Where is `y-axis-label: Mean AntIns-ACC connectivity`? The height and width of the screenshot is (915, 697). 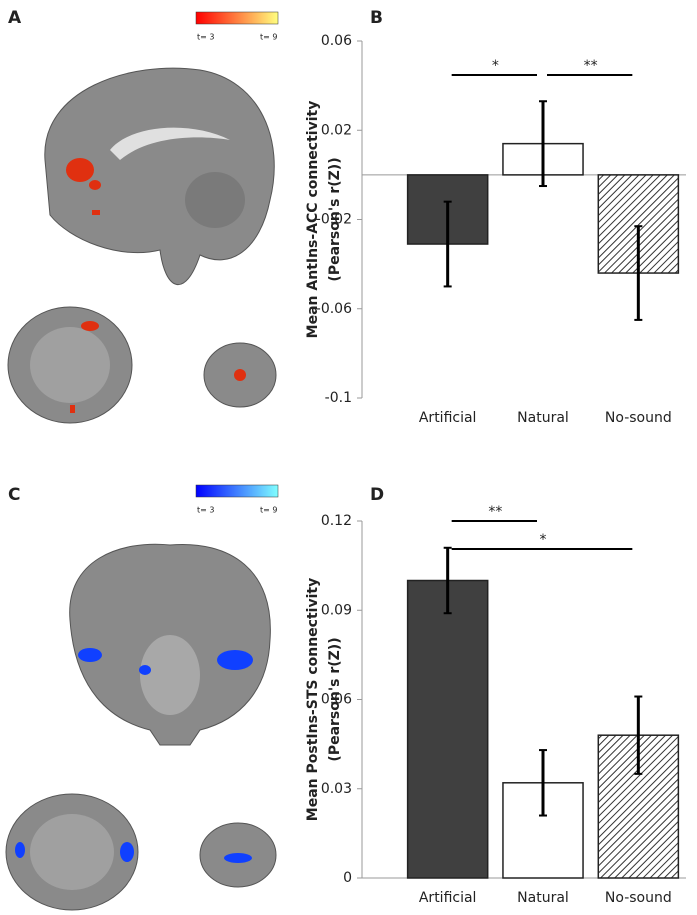
y-axis-label: Mean AntIns-ACC connectivity is located at coordinates (313, 220).